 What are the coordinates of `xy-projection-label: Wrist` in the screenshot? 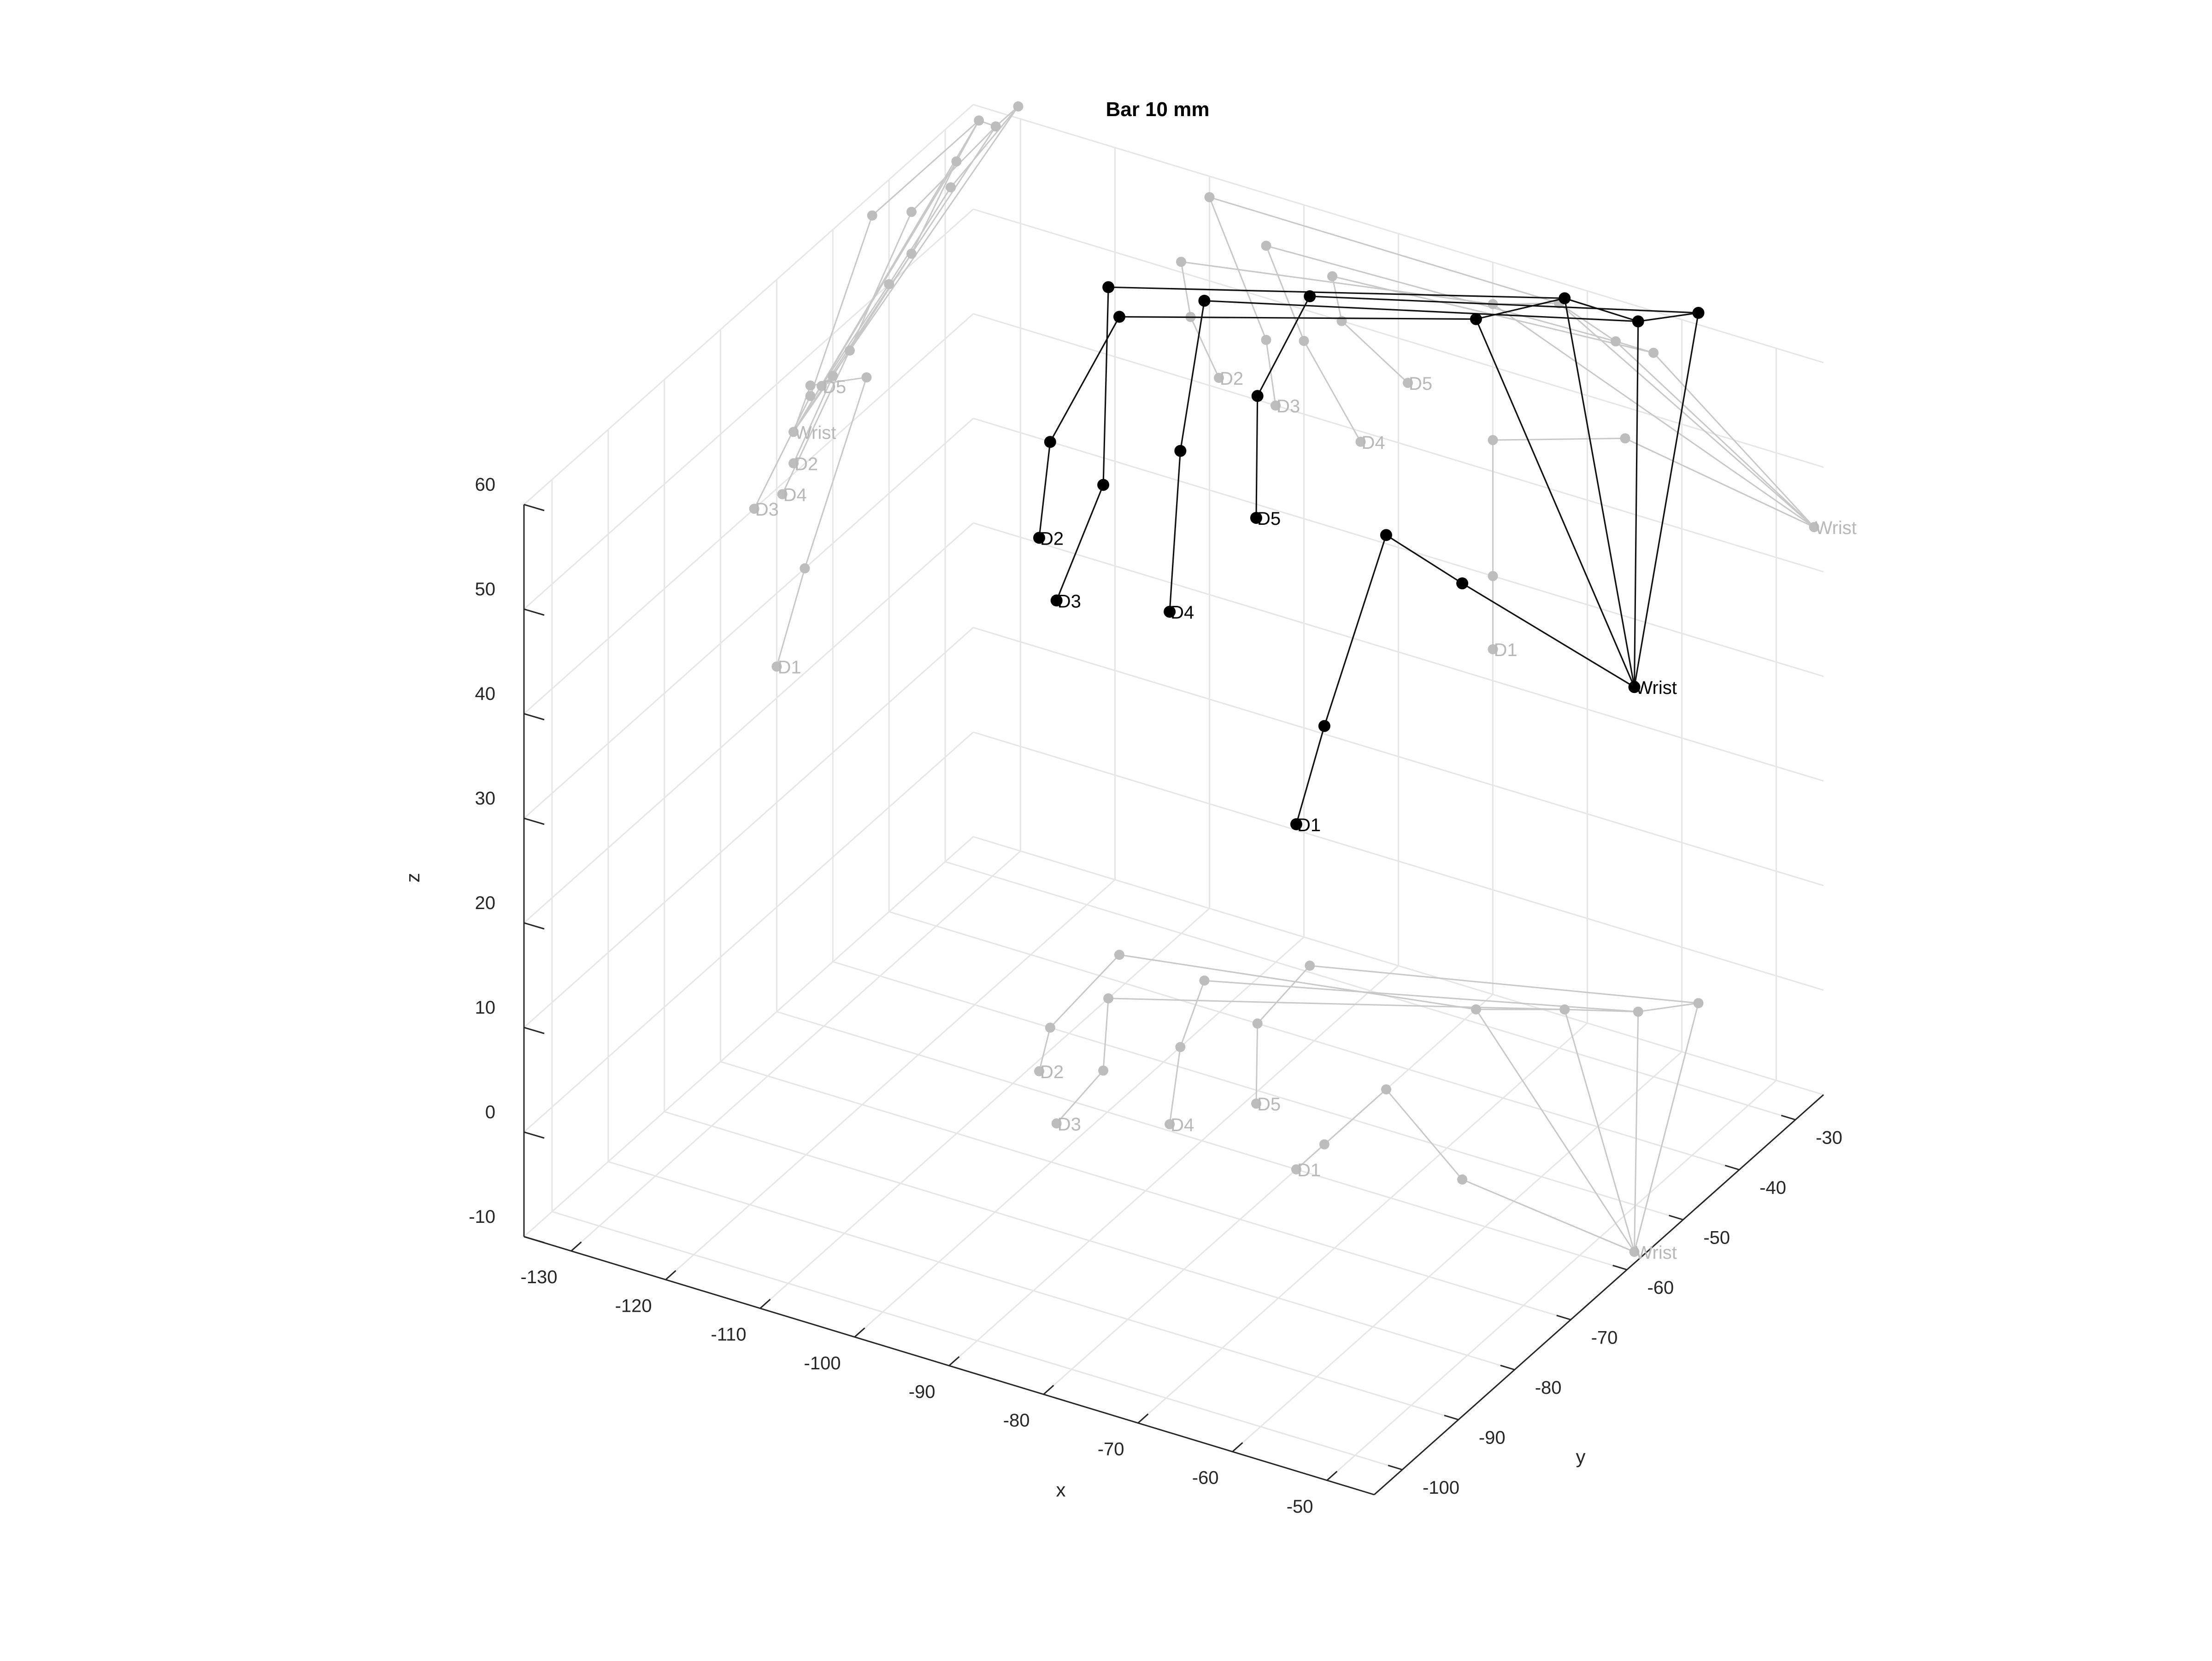 It's located at (1656, 1253).